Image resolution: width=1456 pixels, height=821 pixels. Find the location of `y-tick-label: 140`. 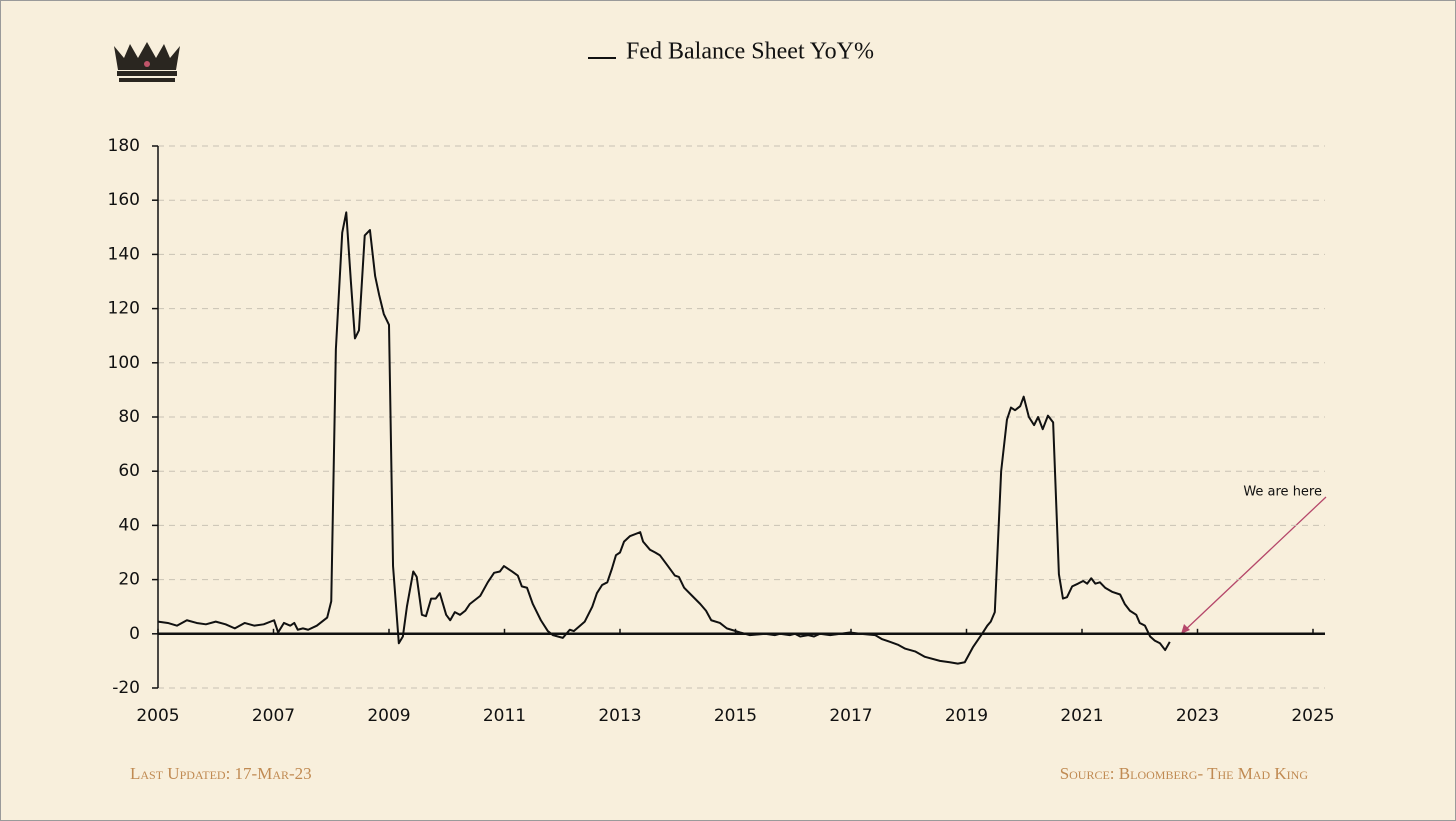

y-tick-label: 140 is located at coordinates (124, 254).